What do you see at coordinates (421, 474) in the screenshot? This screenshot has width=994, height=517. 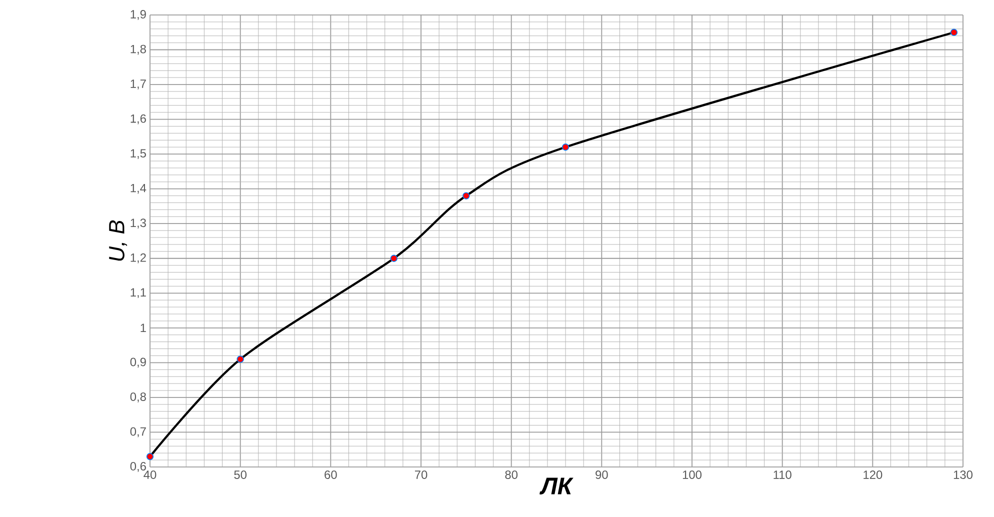 I see `x-tick-label: 70` at bounding box center [421, 474].